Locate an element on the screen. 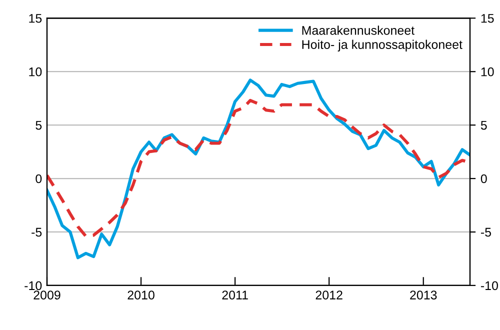  y-tick-label: 15 is located at coordinates (35, 18).